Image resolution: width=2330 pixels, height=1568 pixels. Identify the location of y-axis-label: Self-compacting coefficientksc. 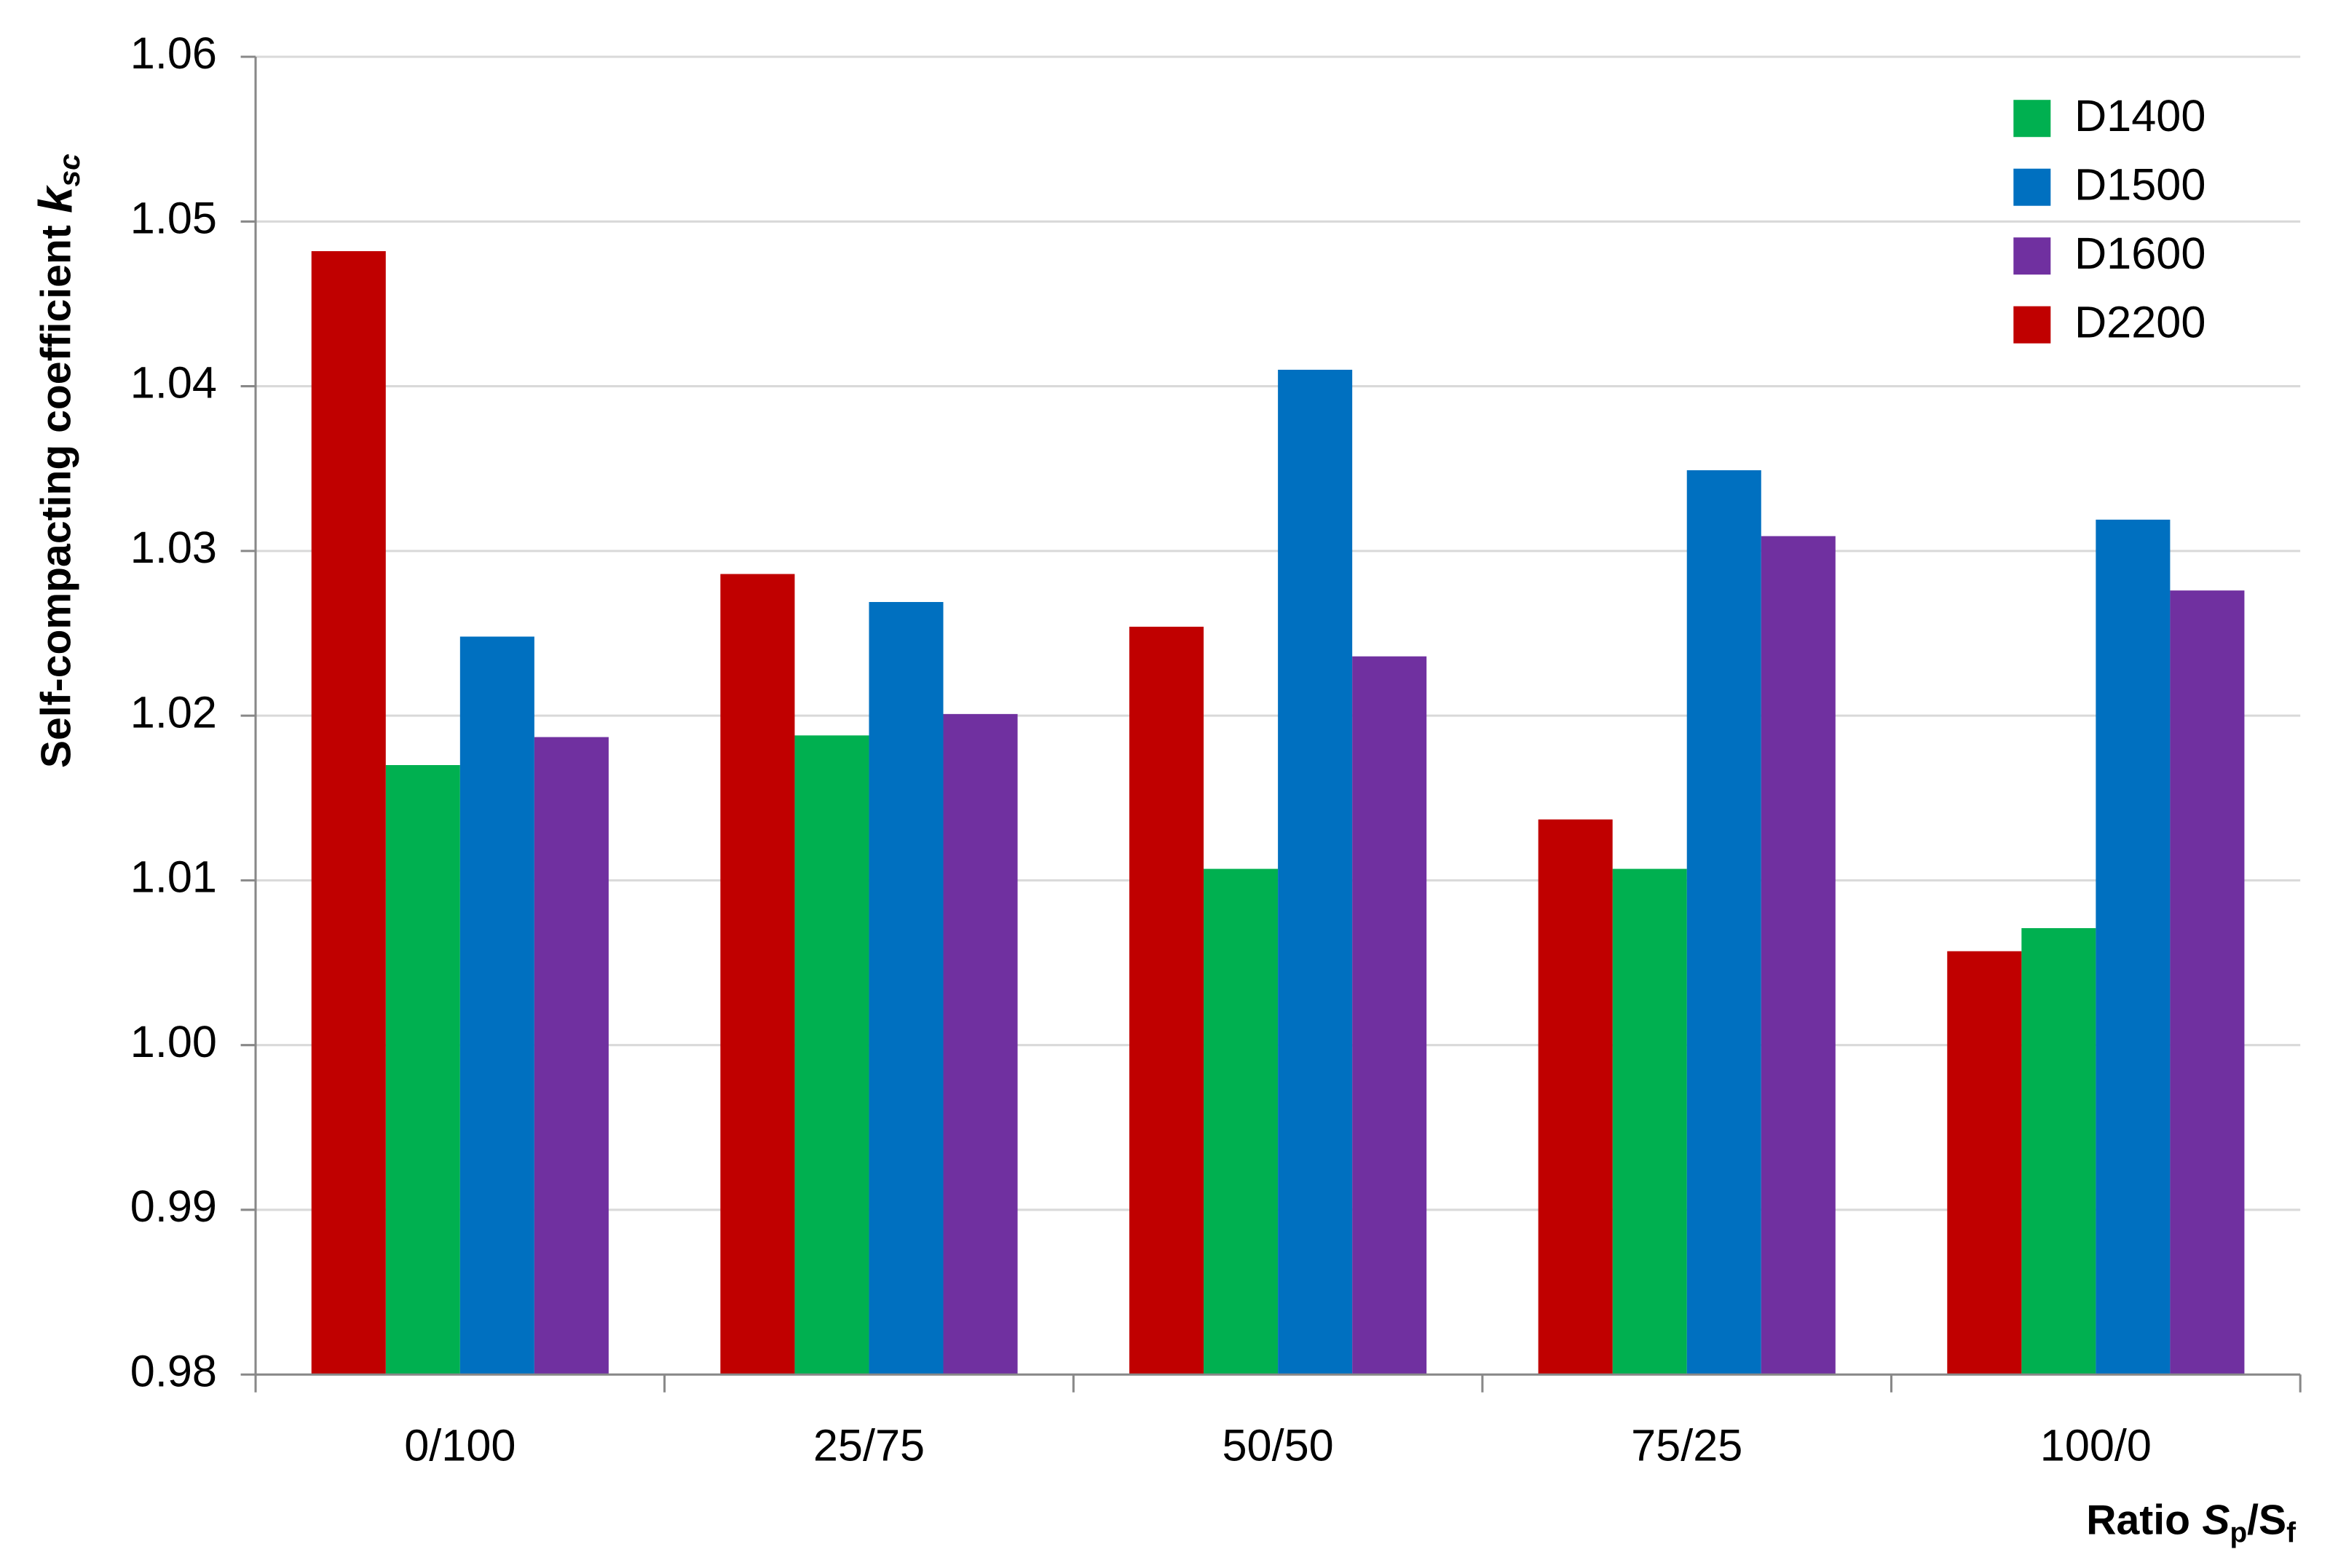
(57, 461).